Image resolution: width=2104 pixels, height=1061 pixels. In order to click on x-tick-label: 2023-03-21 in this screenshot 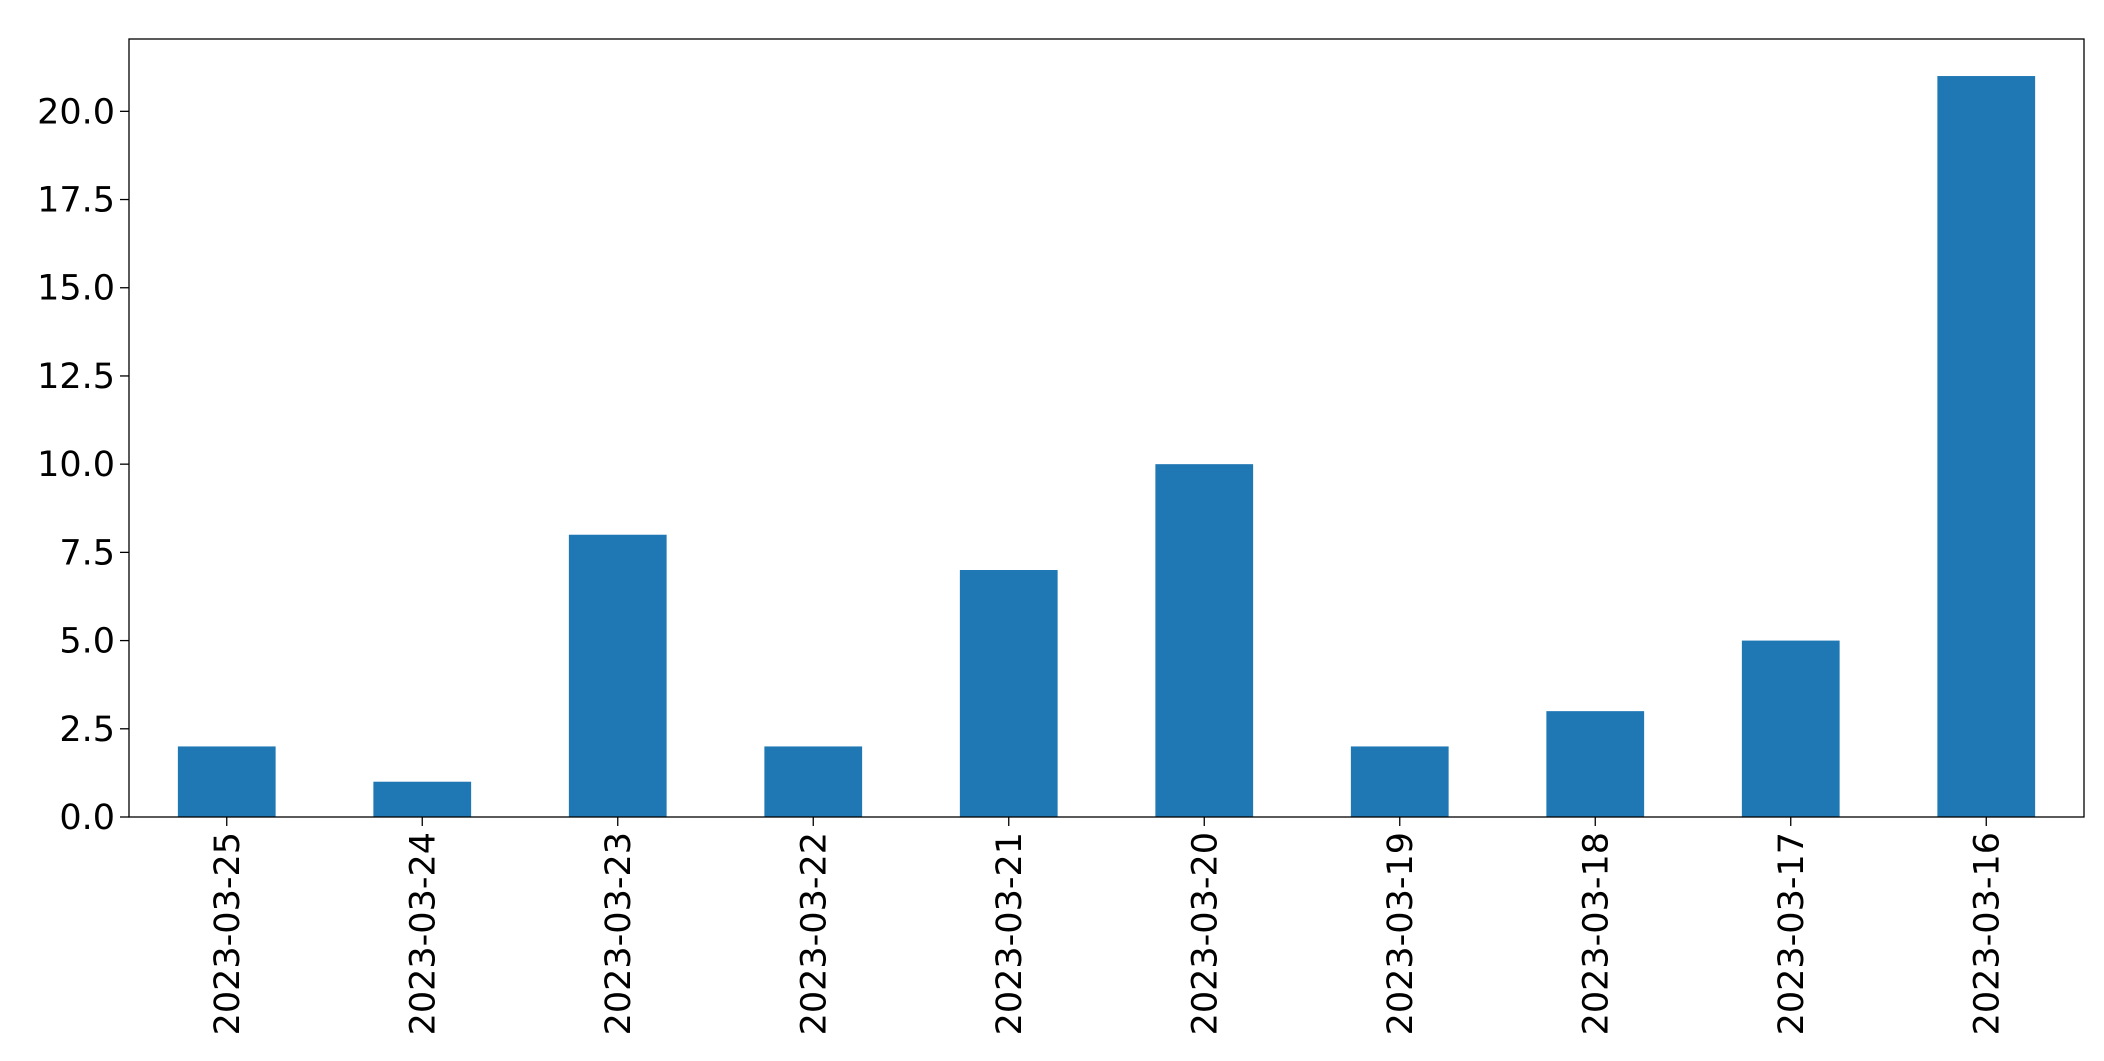, I will do `click(1010, 933)`.